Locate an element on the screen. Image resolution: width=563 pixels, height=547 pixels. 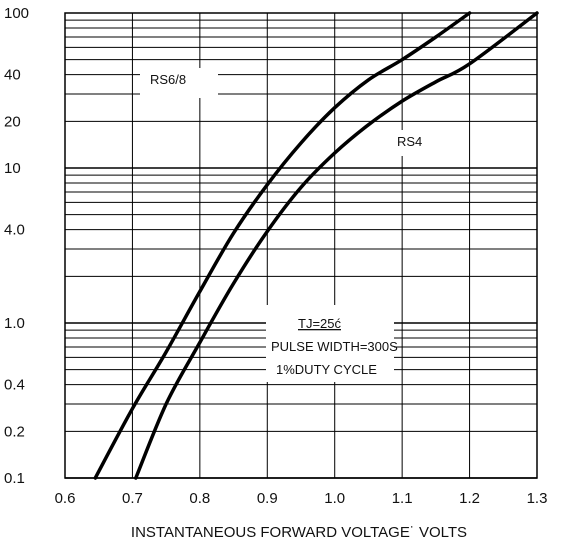
y-tick-label: 0.2 is located at coordinates (14, 431).